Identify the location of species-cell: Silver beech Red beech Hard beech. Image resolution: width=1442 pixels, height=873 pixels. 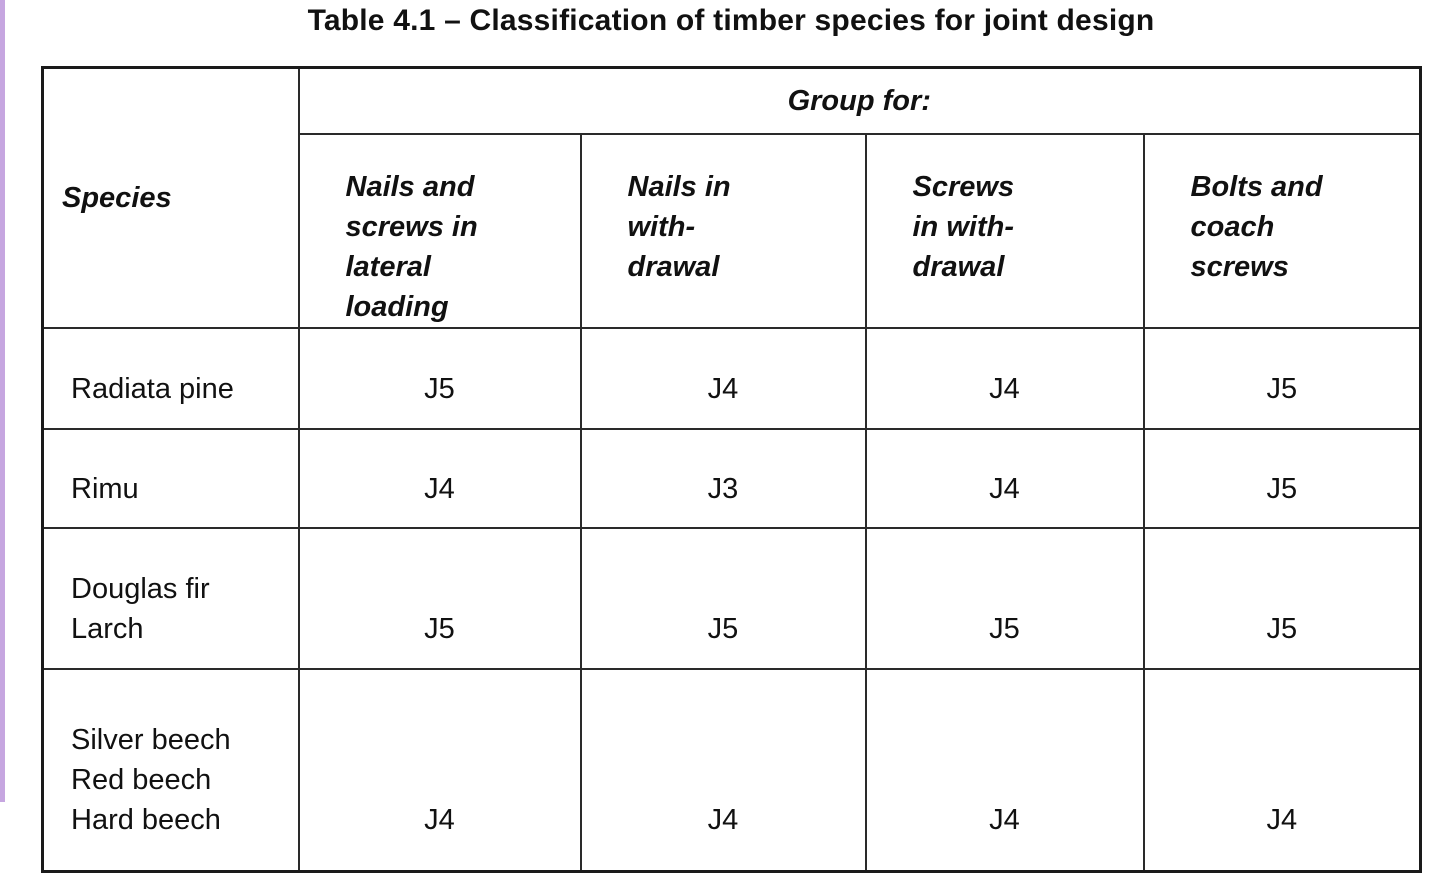
(170, 770).